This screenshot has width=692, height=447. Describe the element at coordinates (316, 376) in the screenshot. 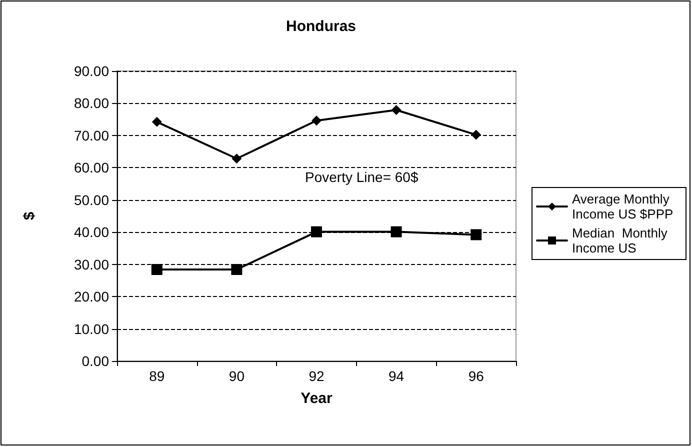

I see `x-tick-label: 92` at that location.